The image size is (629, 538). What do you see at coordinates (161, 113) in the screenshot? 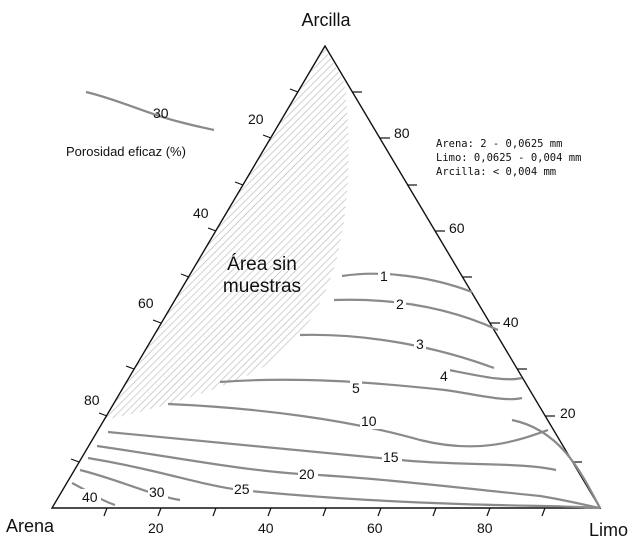
I see `legend-contour-value: 30` at bounding box center [161, 113].